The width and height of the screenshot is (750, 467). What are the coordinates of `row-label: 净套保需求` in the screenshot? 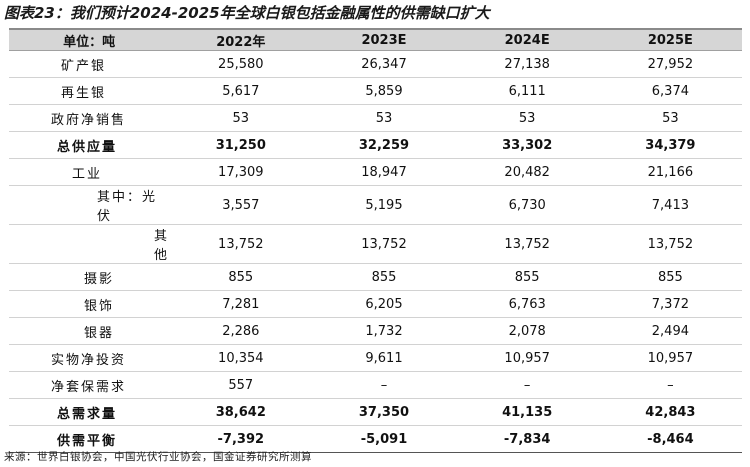 It's located at (89, 385).